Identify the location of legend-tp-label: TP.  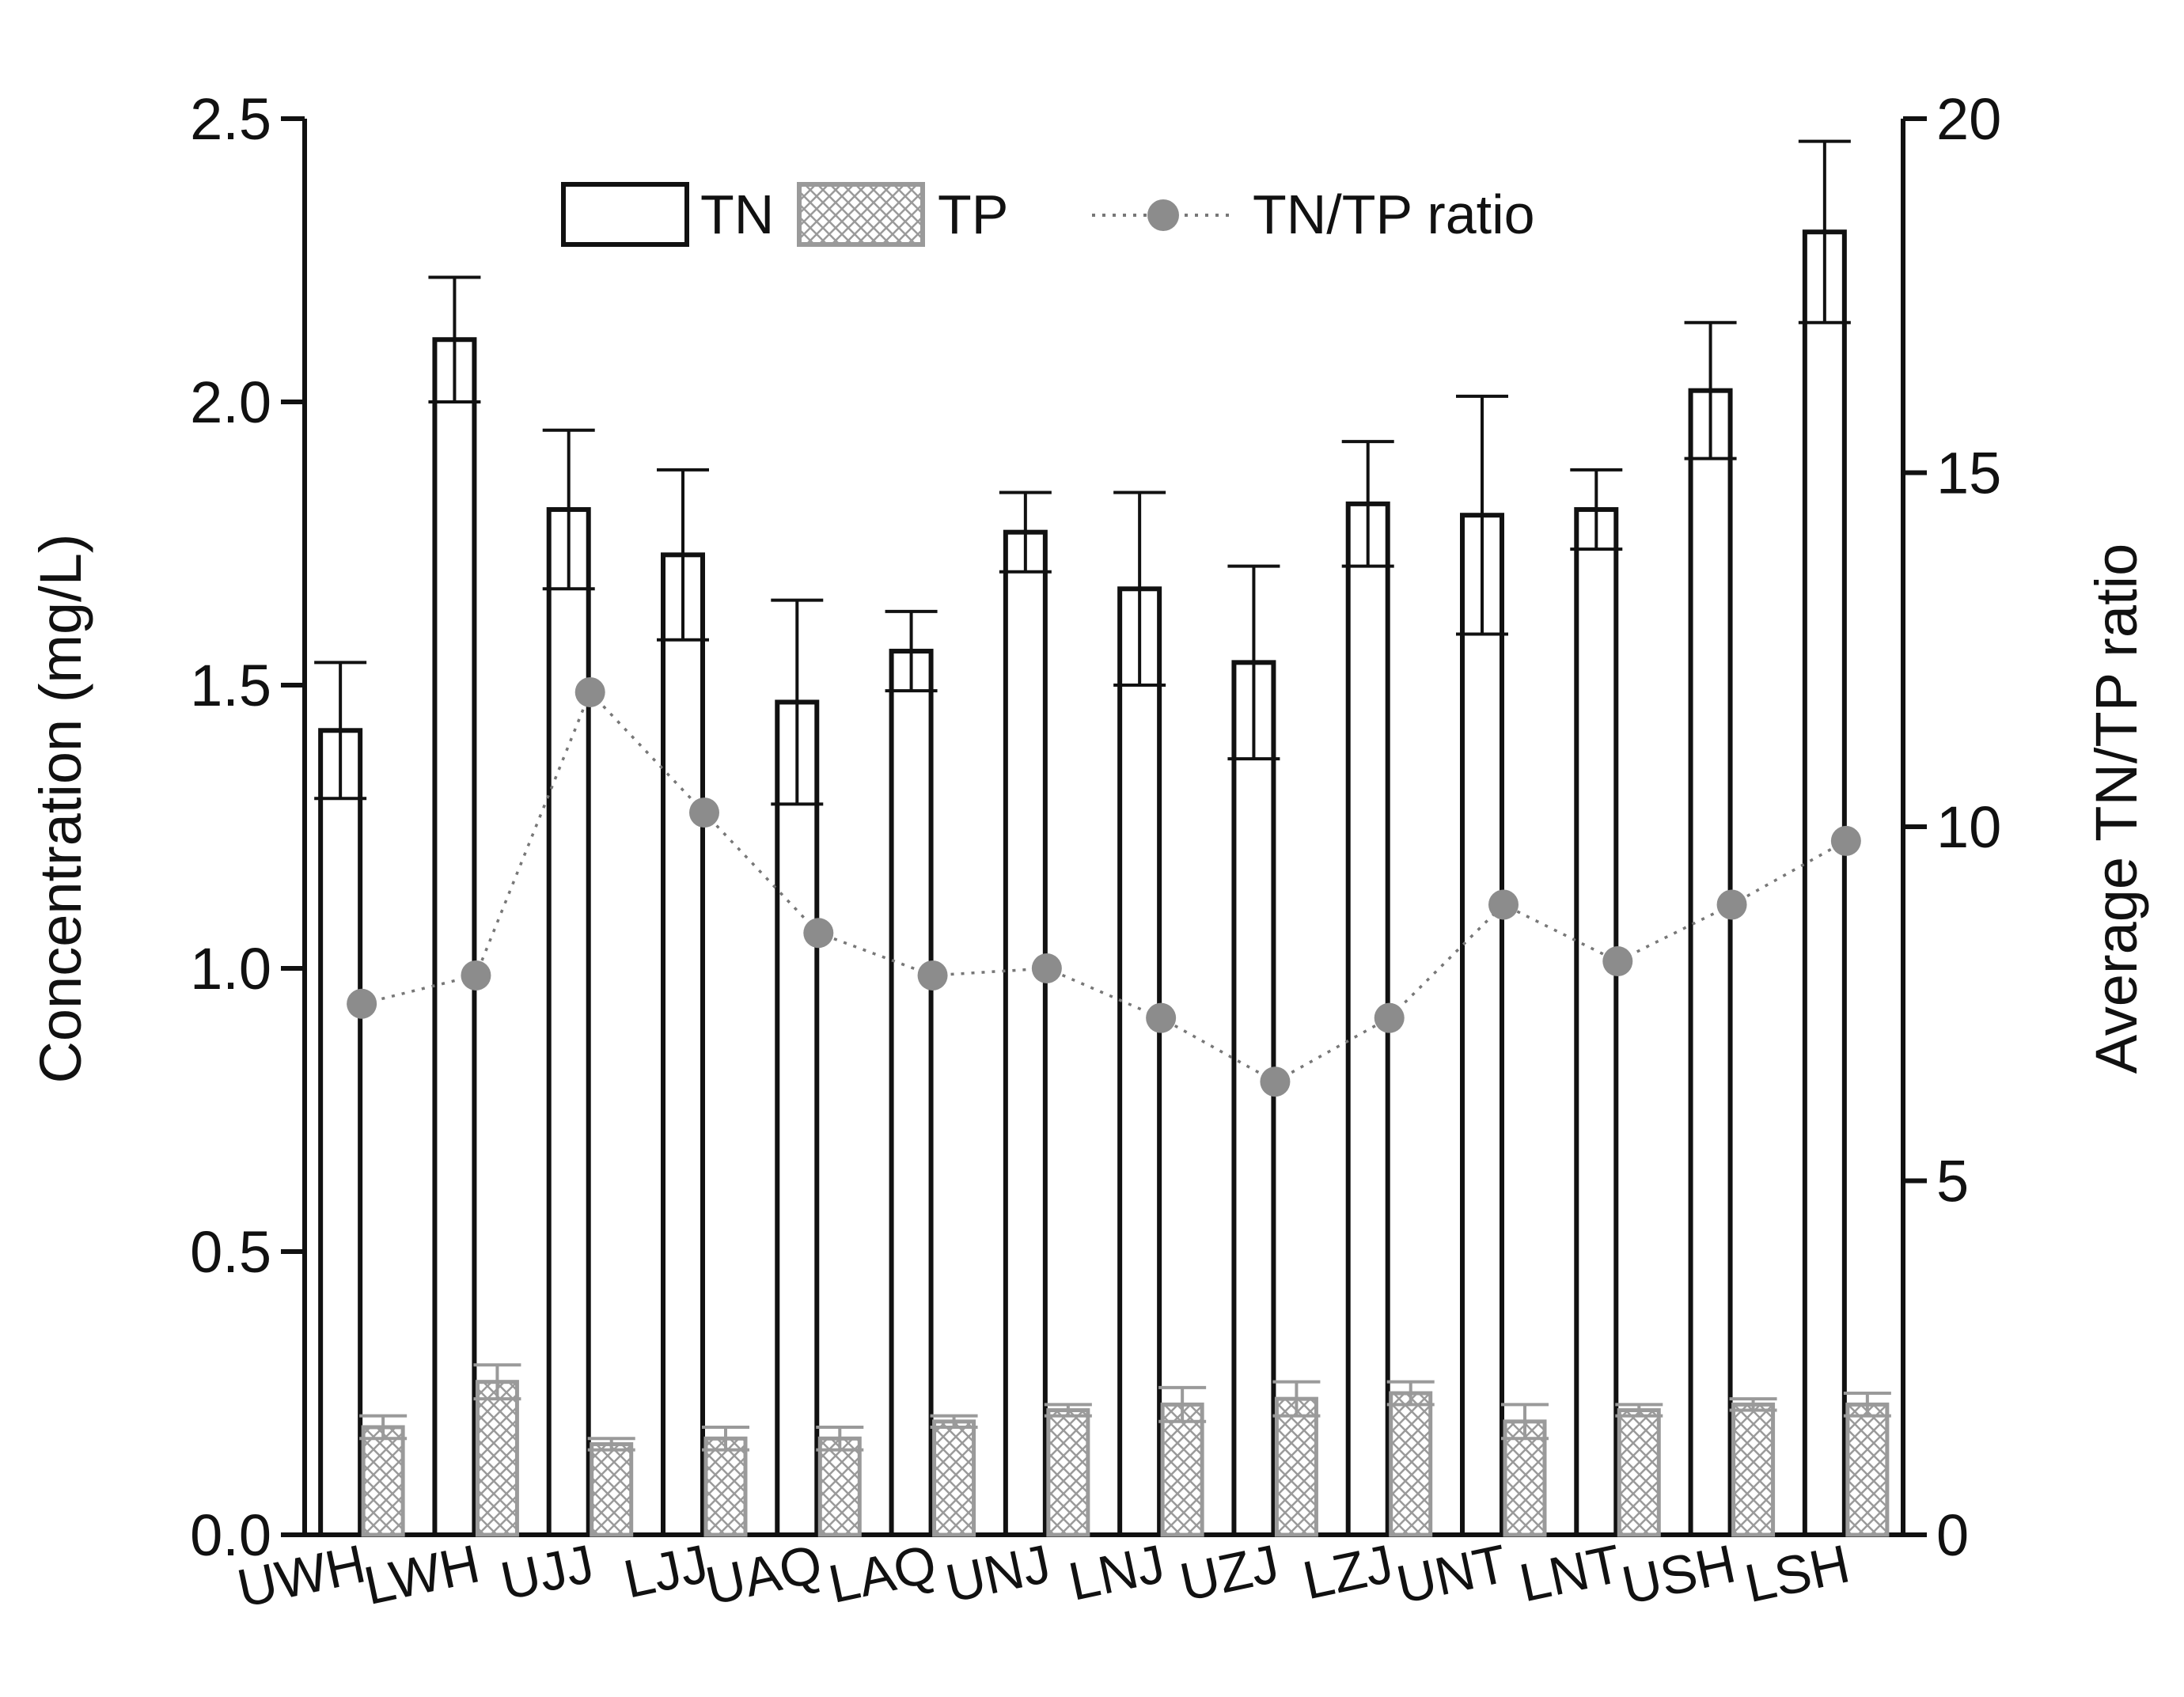
(973, 214).